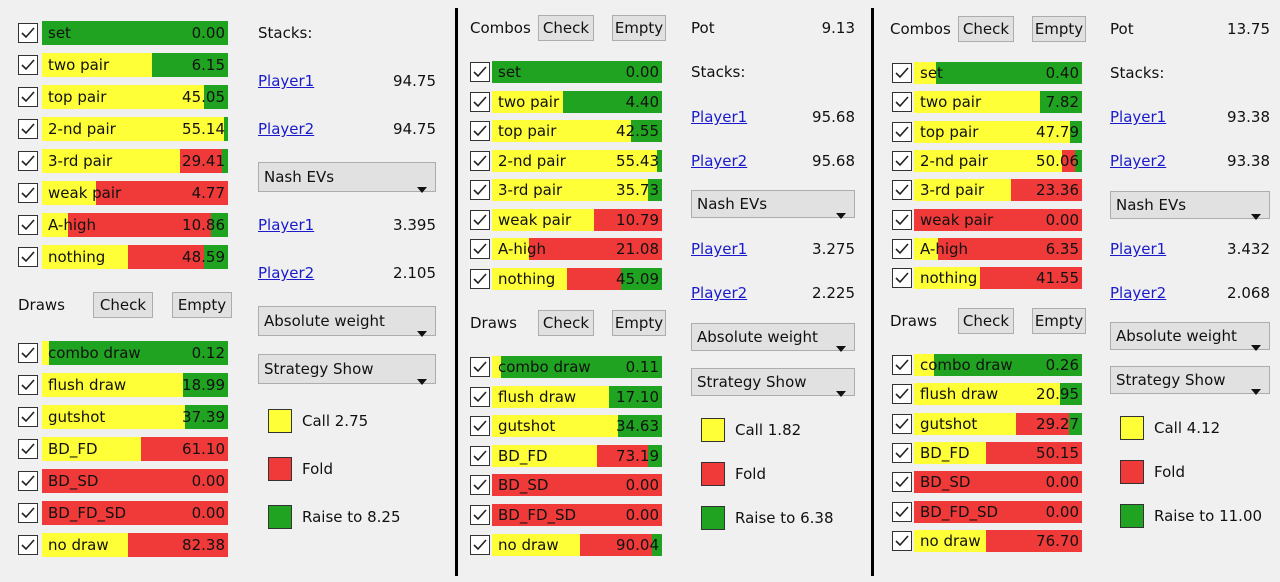  Describe the element at coordinates (1057, 394) in the screenshot. I see `hand-weight: 20.95` at that location.